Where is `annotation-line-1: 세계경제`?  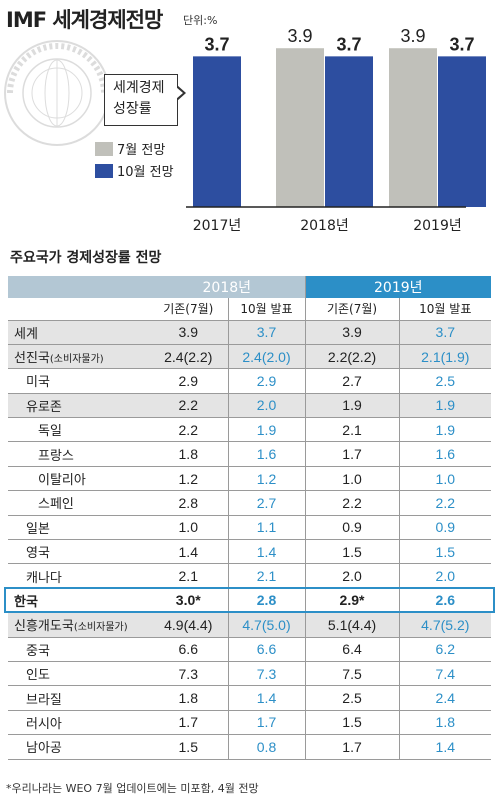 annotation-line-1: 세계경제 is located at coordinates (139, 88).